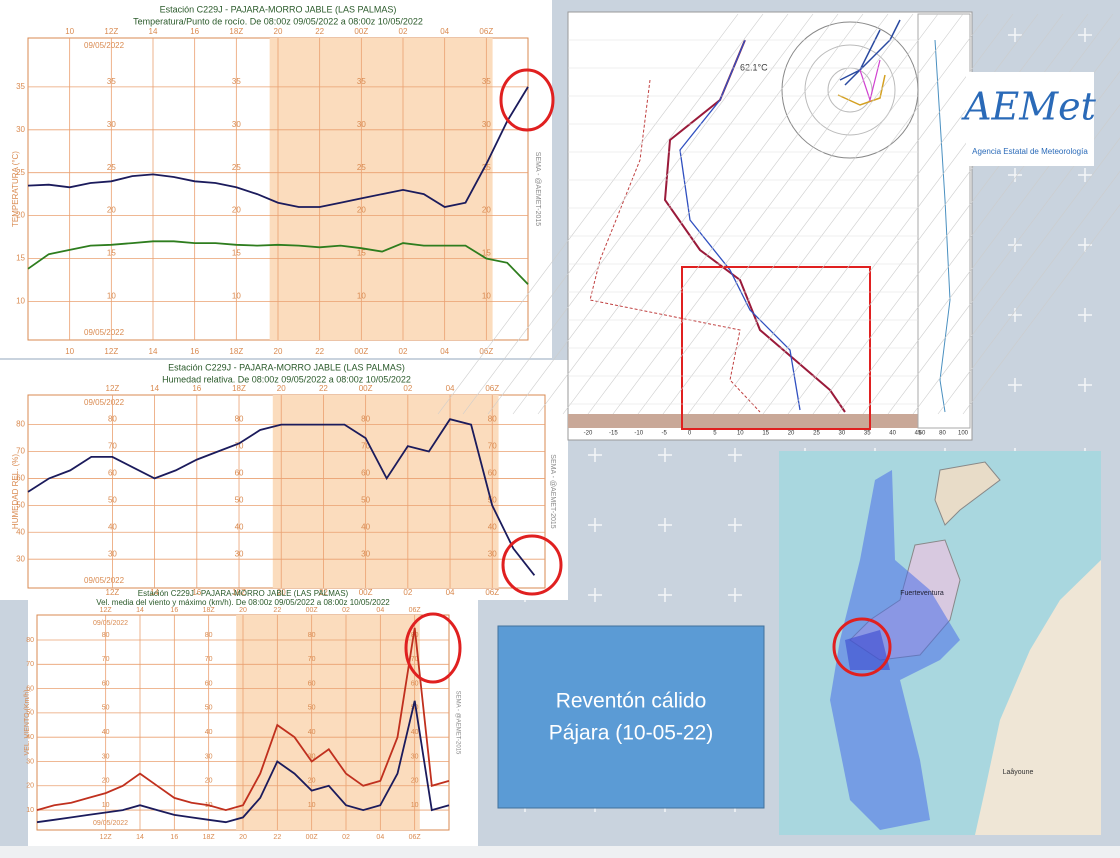  Describe the element at coordinates (403, 351) in the screenshot. I see `x-tick-label: 02` at that location.